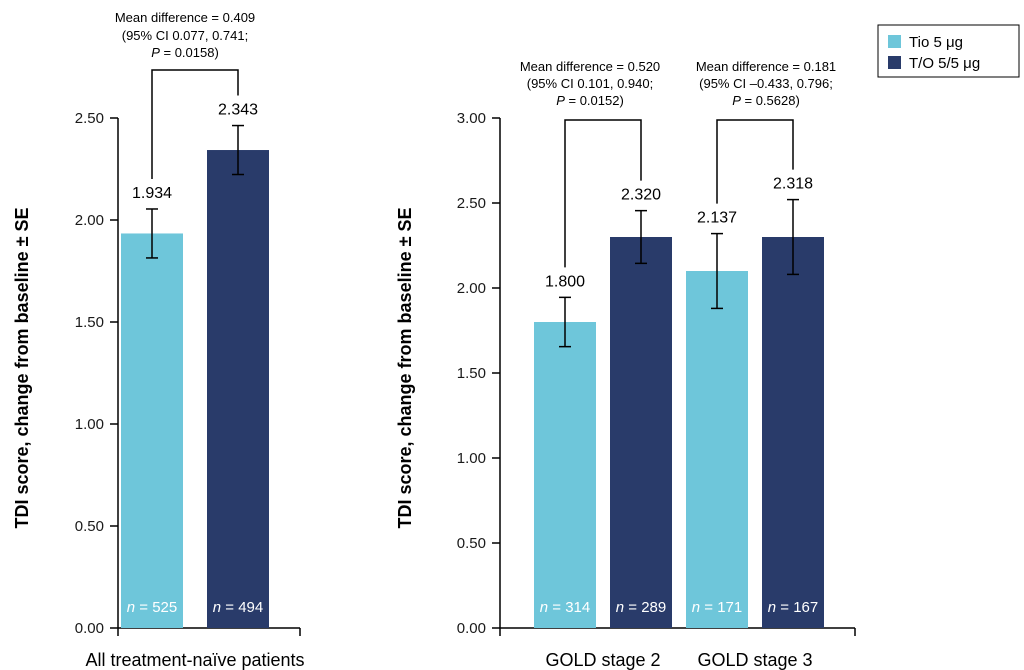 The width and height of the screenshot is (1024, 670). Describe the element at coordinates (717, 218) in the screenshot. I see `data-label: 2.137` at that location.